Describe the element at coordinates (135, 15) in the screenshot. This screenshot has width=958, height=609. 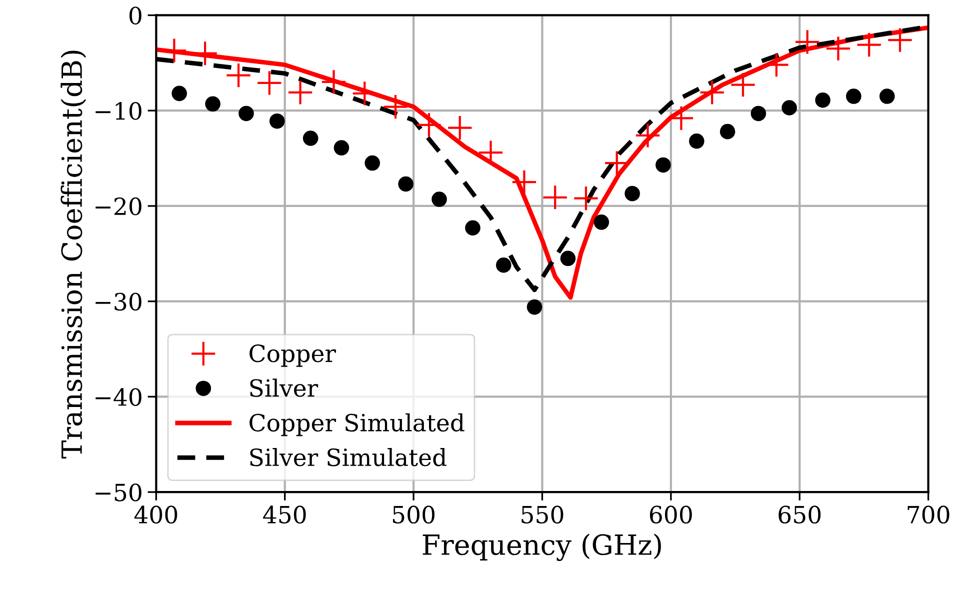
I see `y-tick-label: 0` at that location.